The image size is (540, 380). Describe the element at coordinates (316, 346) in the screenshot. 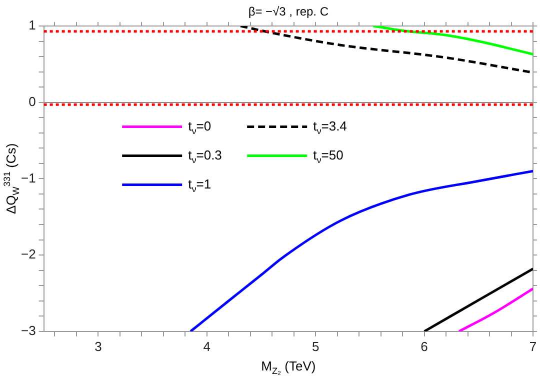

I see `x-tick-label: 5` at that location.